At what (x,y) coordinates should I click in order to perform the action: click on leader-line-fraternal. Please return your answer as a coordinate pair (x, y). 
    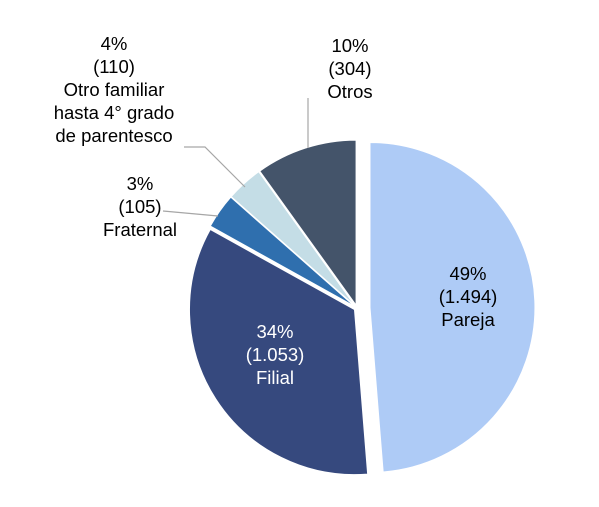
    Looking at the image, I should click on (190, 213).